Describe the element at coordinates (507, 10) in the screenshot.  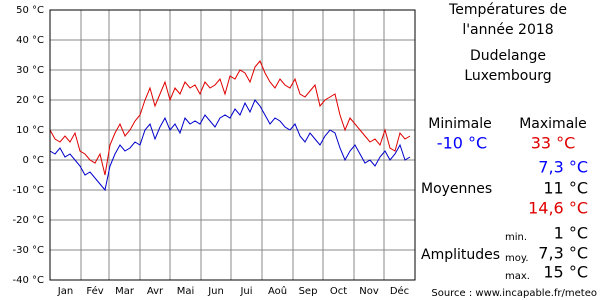
I see `title: Températures de` at that location.